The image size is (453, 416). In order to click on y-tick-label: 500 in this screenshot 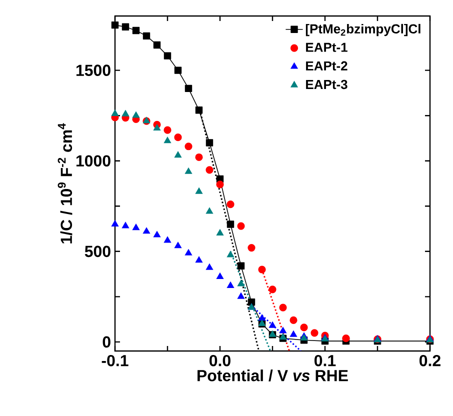, I will do `click(97, 252)`.